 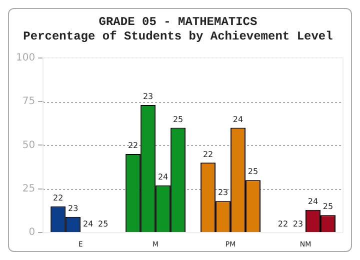 I want to click on chart-subtitle: Percentage of Students by Achievement Level, so click(x=178, y=37).